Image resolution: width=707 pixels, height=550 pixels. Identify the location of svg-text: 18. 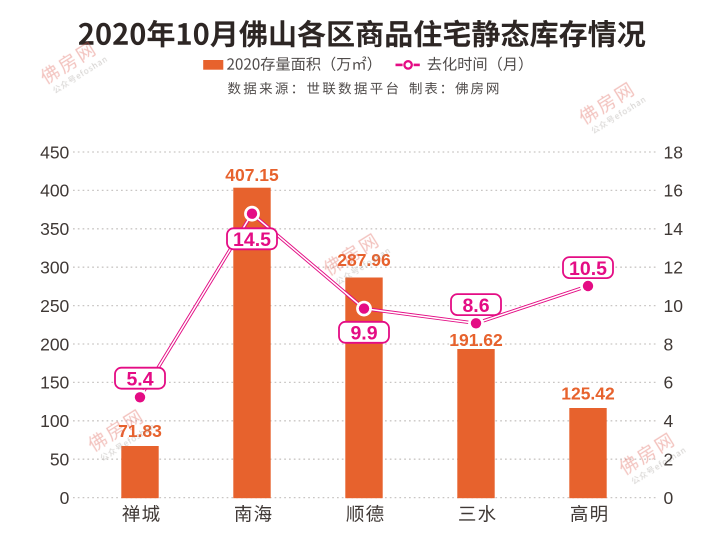
(673, 152).